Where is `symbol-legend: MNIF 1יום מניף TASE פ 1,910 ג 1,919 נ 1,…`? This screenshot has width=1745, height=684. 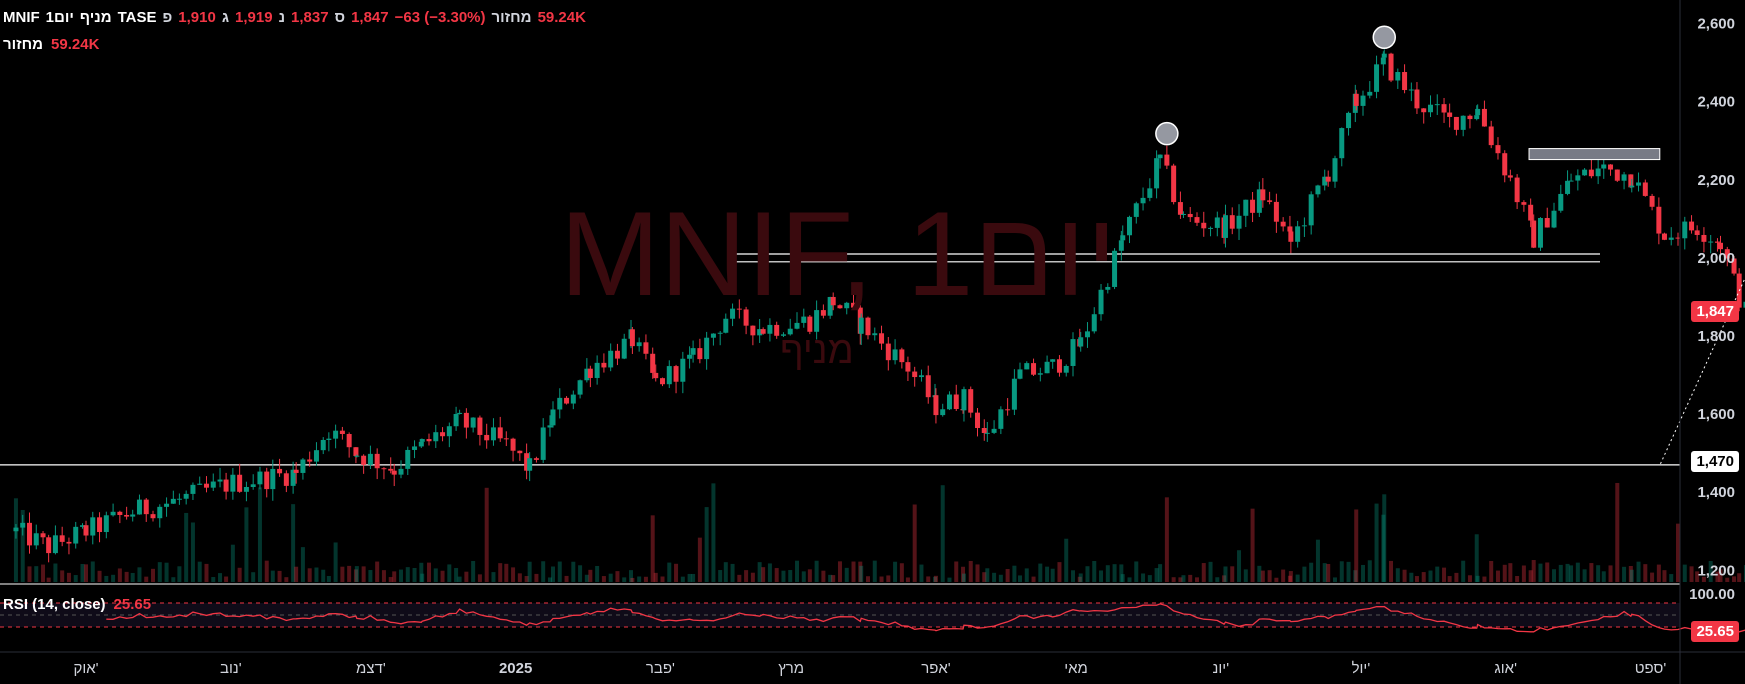 symbol-legend: MNIF 1יום מניף TASE פ 1,910 ג 1,919 נ 1,… is located at coordinates (294, 17).